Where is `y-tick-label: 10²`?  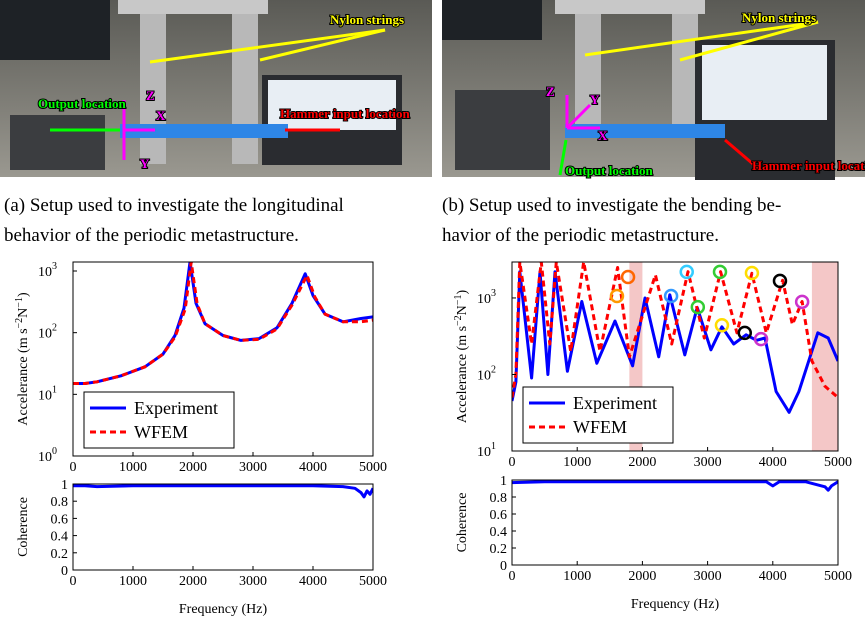 y-tick-label: 10² is located at coordinates (486, 373).